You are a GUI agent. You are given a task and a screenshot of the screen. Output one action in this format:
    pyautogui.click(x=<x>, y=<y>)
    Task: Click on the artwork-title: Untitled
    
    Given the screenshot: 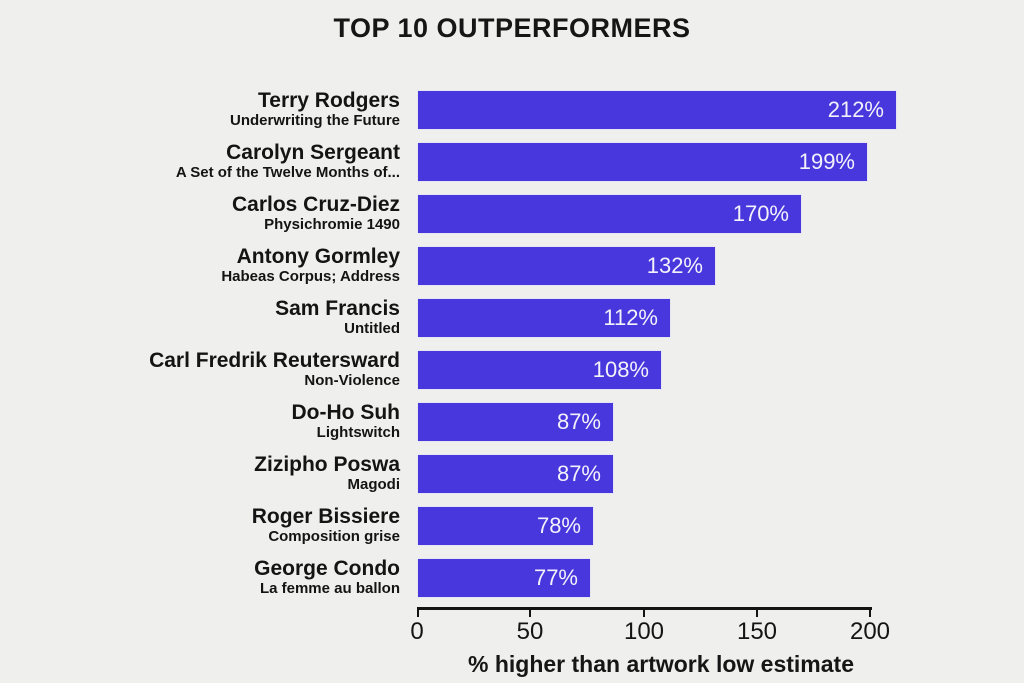 What is the action you would take?
    pyautogui.click(x=372, y=329)
    